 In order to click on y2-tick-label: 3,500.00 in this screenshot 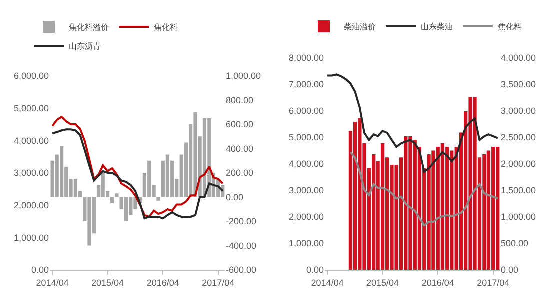, I will do `click(518, 85)`.